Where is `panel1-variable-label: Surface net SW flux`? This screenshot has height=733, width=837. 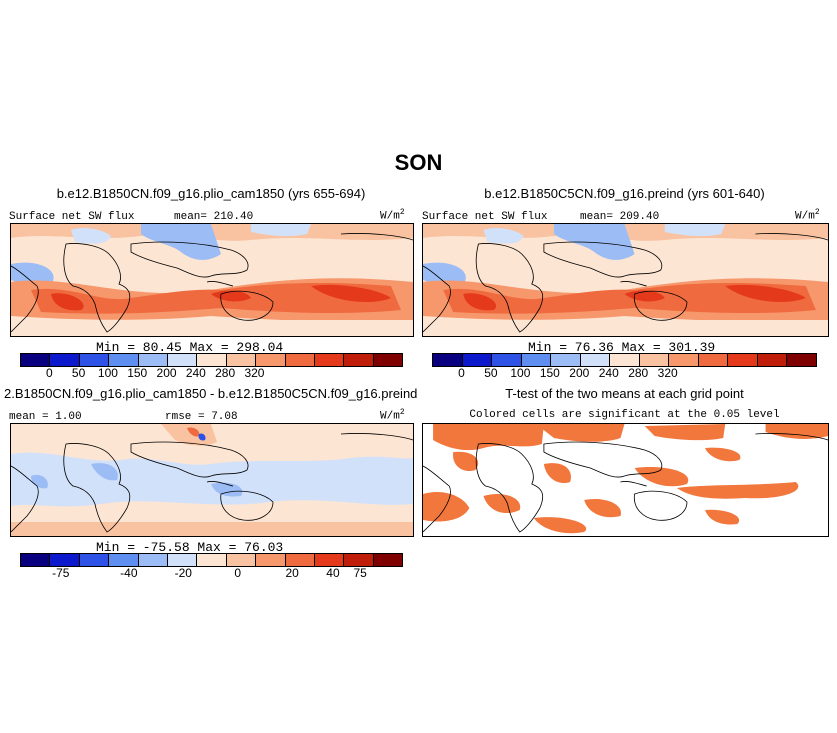 panel1-variable-label: Surface net SW flux is located at coordinates (72, 217).